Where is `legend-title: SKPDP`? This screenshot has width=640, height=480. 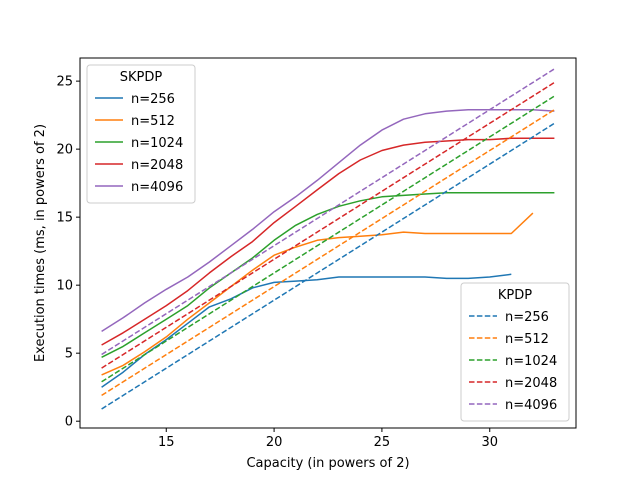
legend-title: SKPDP is located at coordinates (141, 77).